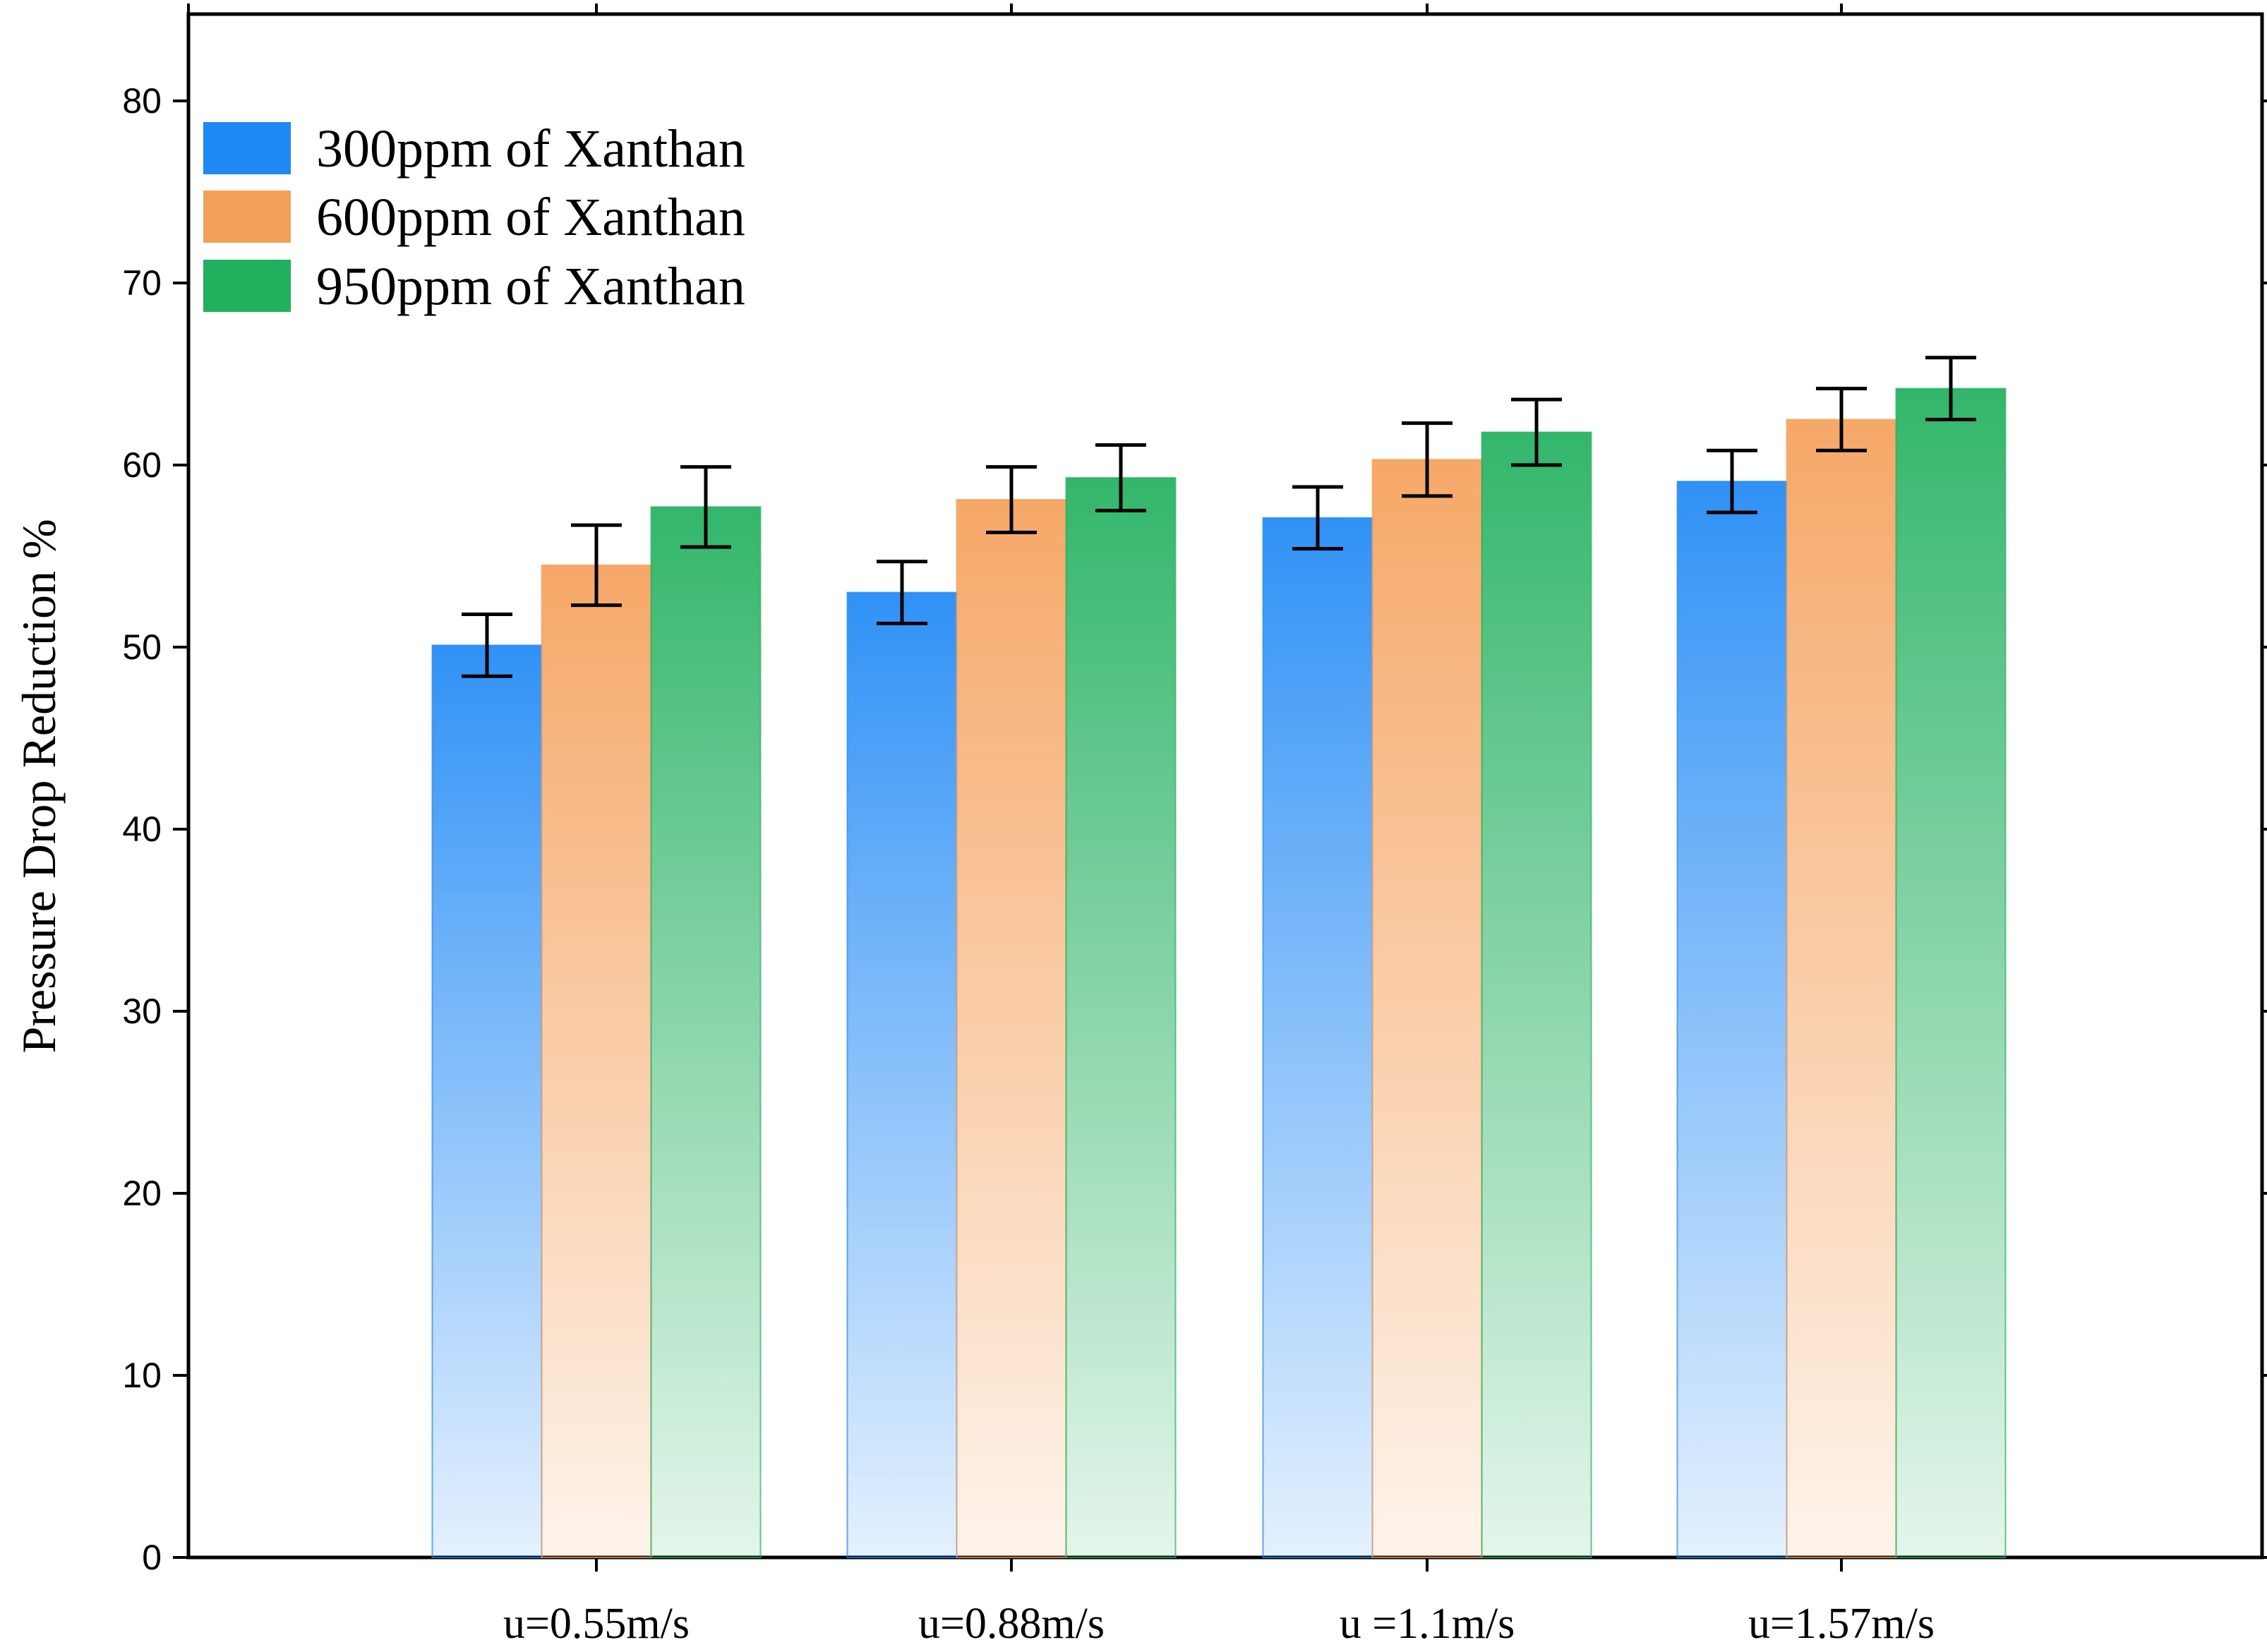  What do you see at coordinates (142, 101) in the screenshot?
I see `y-tick-label: 80` at bounding box center [142, 101].